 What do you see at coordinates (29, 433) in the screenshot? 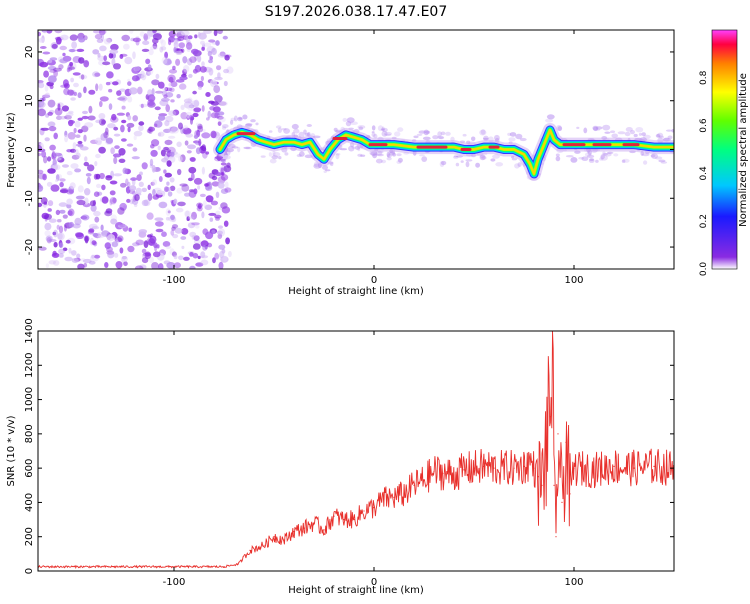
I see `y-tick-label: 800` at bounding box center [29, 433].